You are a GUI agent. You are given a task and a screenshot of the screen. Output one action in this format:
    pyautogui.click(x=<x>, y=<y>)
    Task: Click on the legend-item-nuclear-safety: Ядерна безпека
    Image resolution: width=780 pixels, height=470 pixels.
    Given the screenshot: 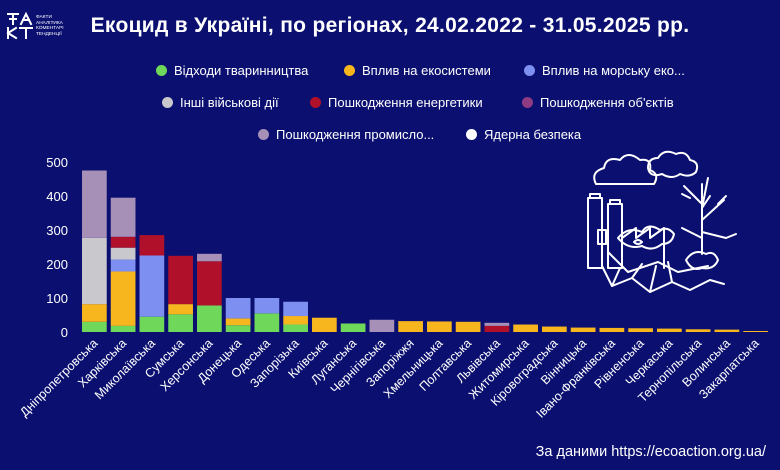 What is the action you would take?
    pyautogui.click(x=523, y=134)
    